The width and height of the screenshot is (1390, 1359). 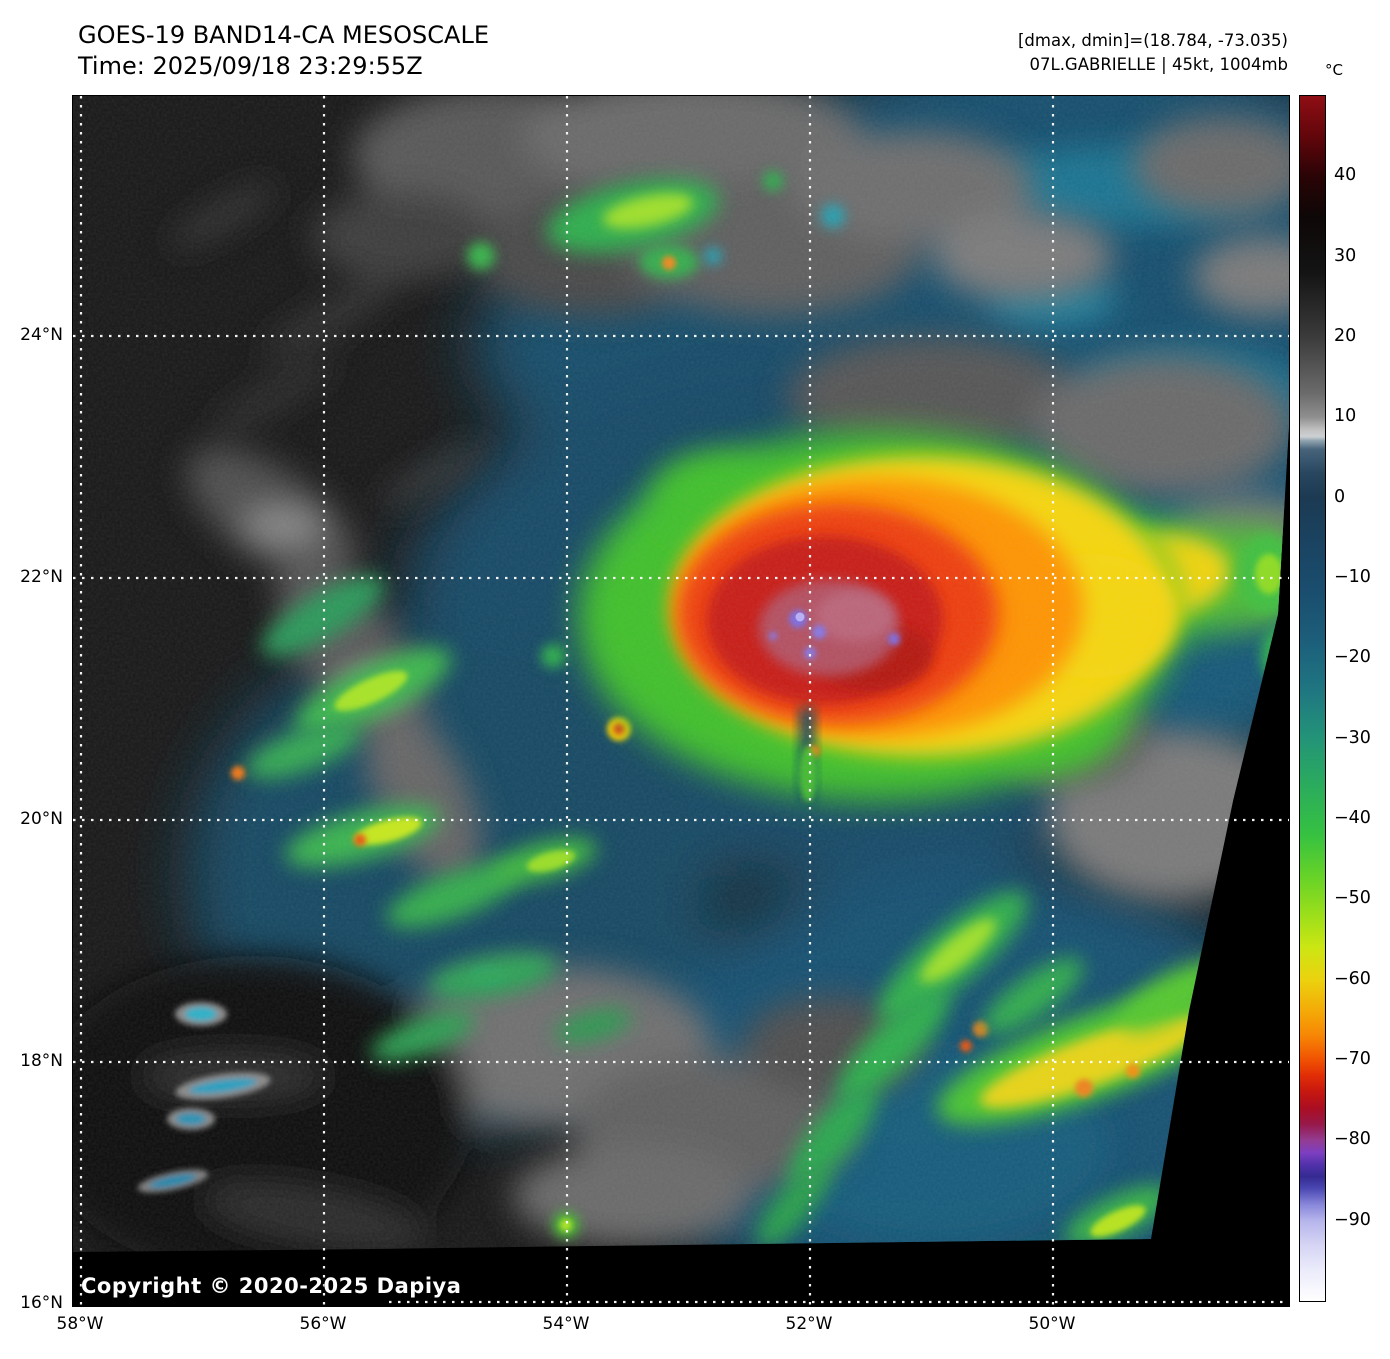 What do you see at coordinates (41, 819) in the screenshot?
I see `y-axis-tick-20n: 20°N` at bounding box center [41, 819].